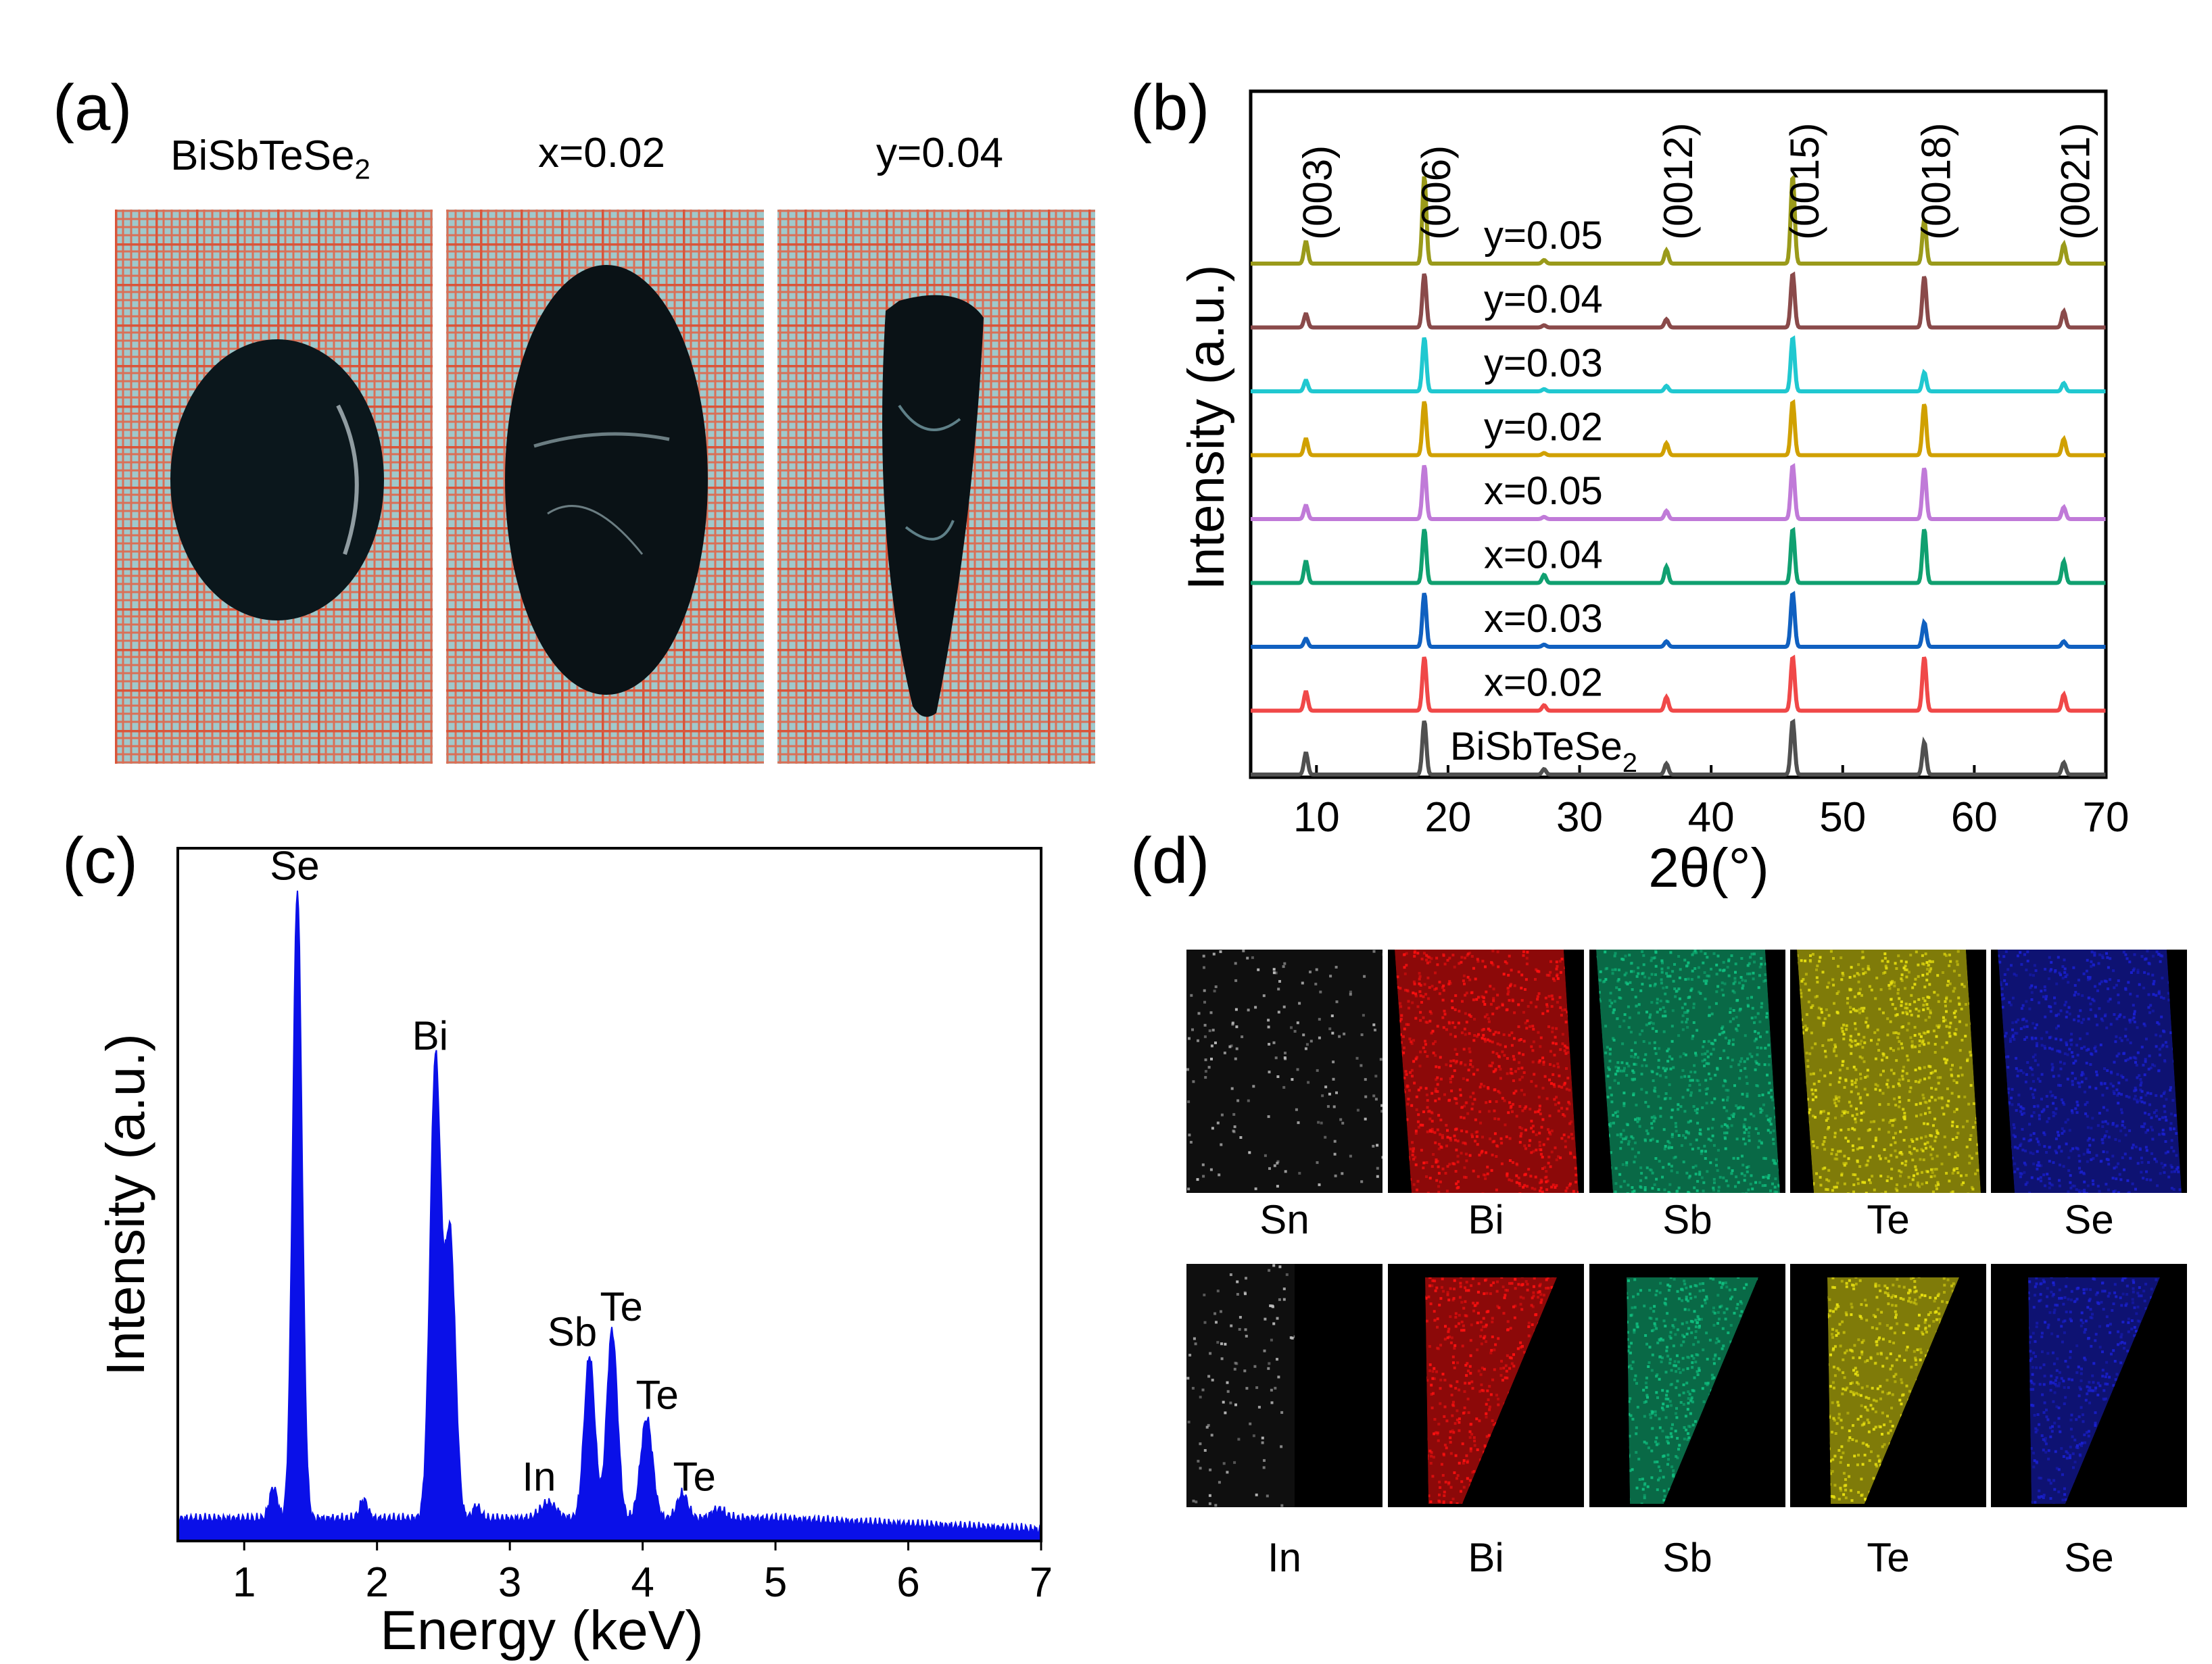  What do you see at coordinates (1544, 619) in the screenshot?
I see `xrd-series-label: x=0.03` at bounding box center [1544, 619].